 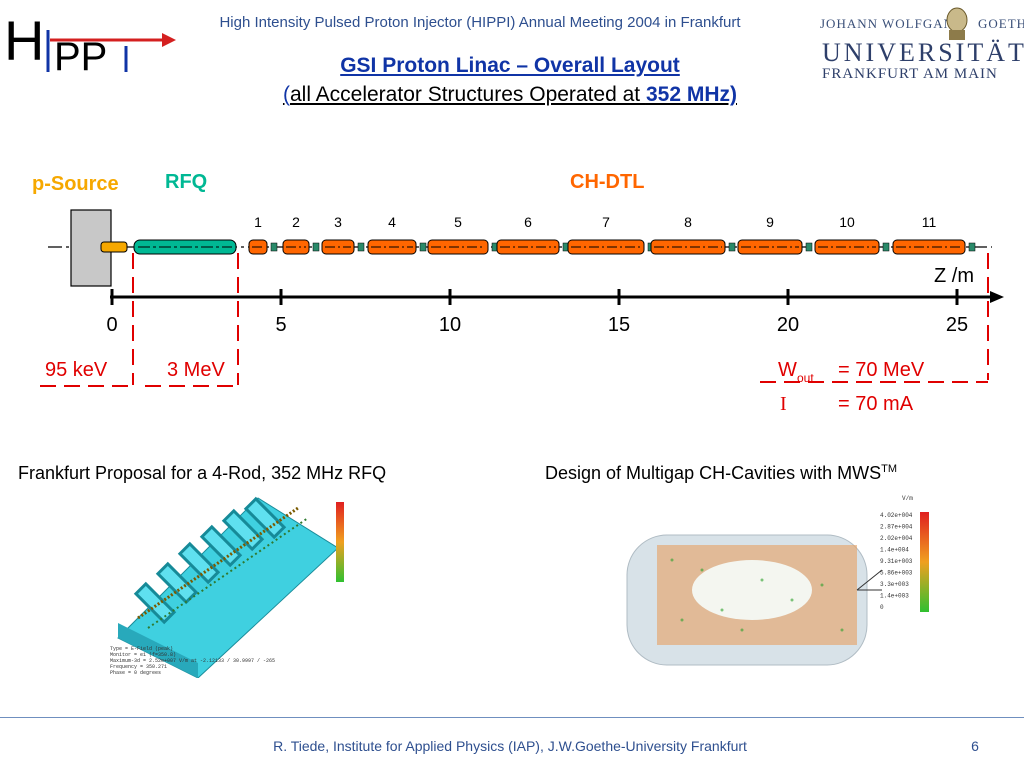 What do you see at coordinates (338, 222) in the screenshot?
I see `cavity-number-3: 3` at bounding box center [338, 222].